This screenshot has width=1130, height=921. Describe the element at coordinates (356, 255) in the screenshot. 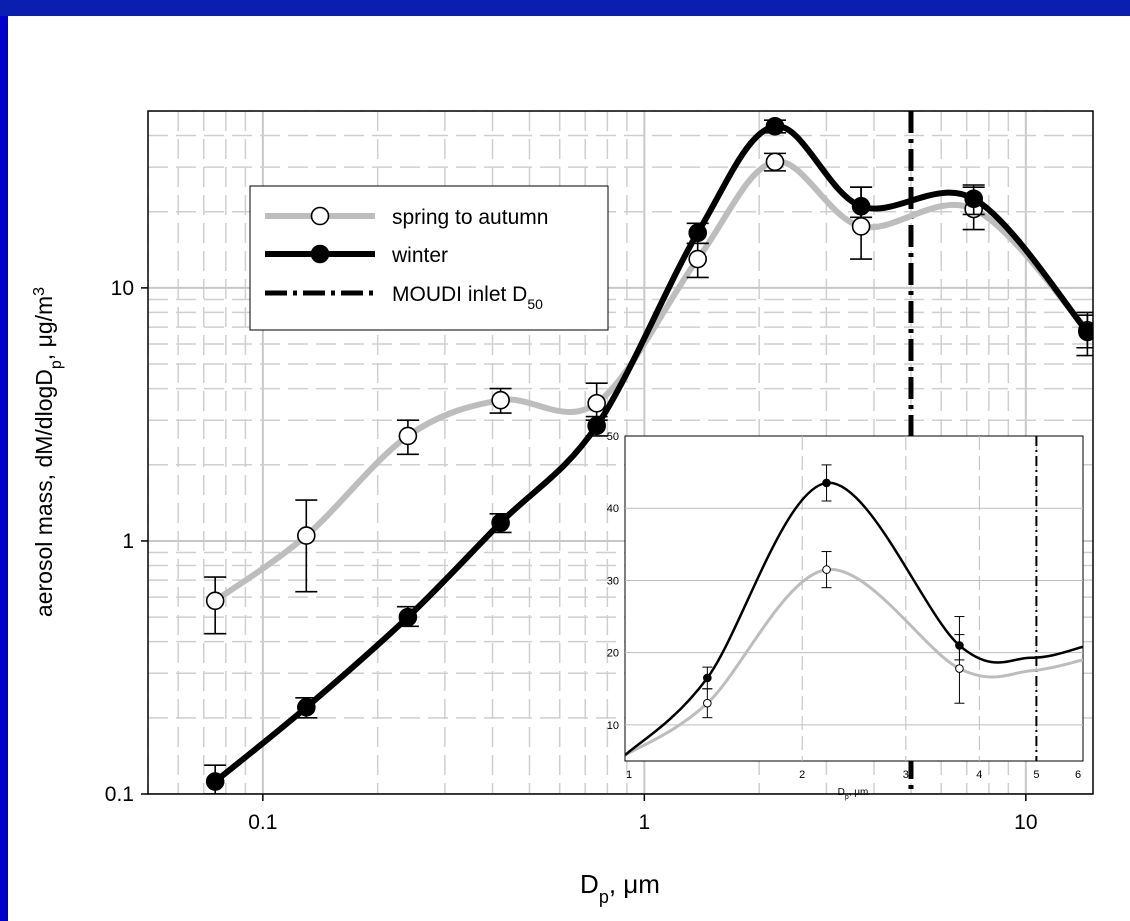

I see `legend-item: winter` at that location.